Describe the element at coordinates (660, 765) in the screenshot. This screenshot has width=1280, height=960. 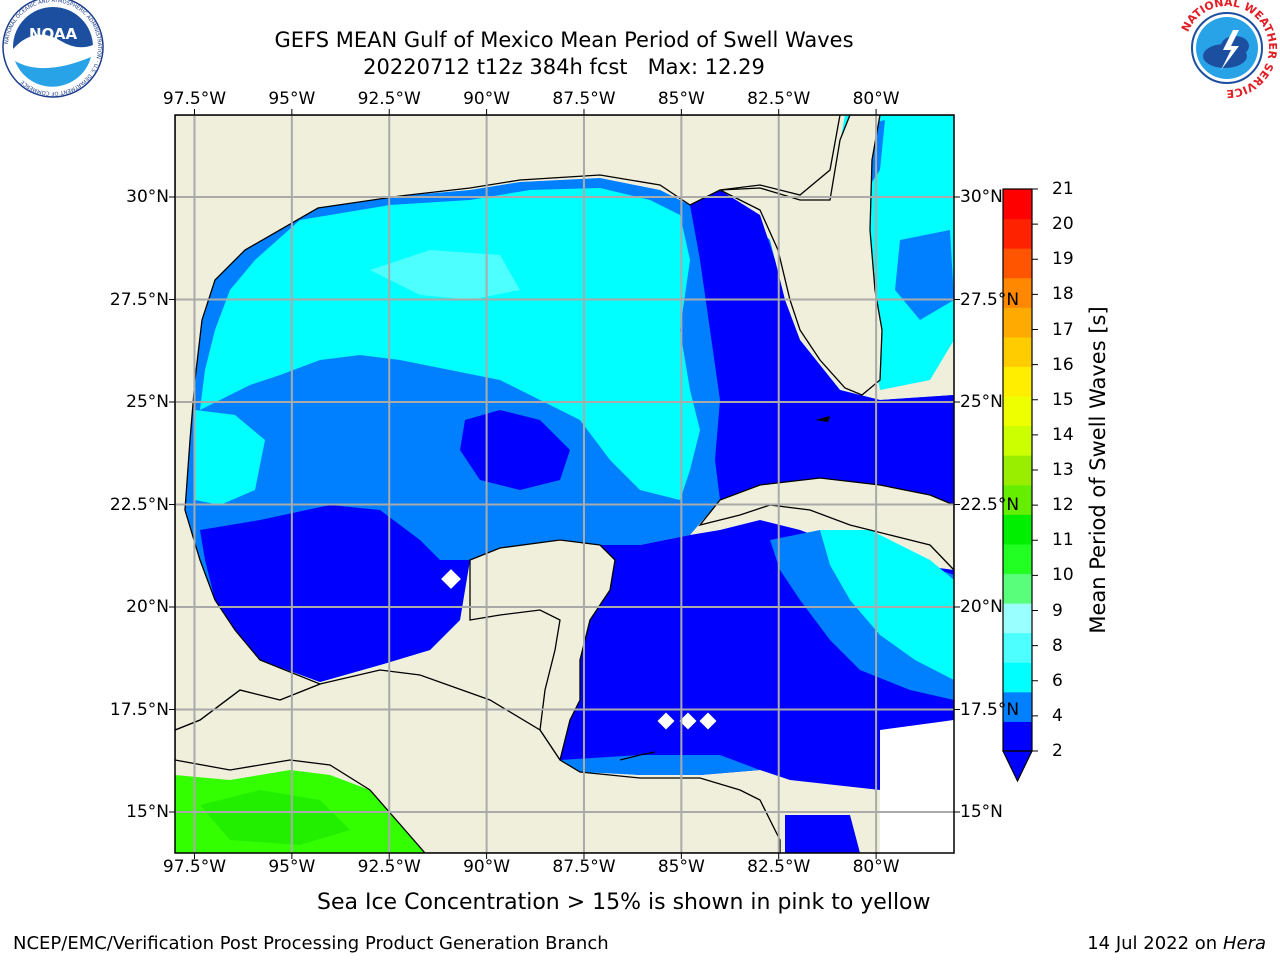
I see `honduras-coast-band` at that location.